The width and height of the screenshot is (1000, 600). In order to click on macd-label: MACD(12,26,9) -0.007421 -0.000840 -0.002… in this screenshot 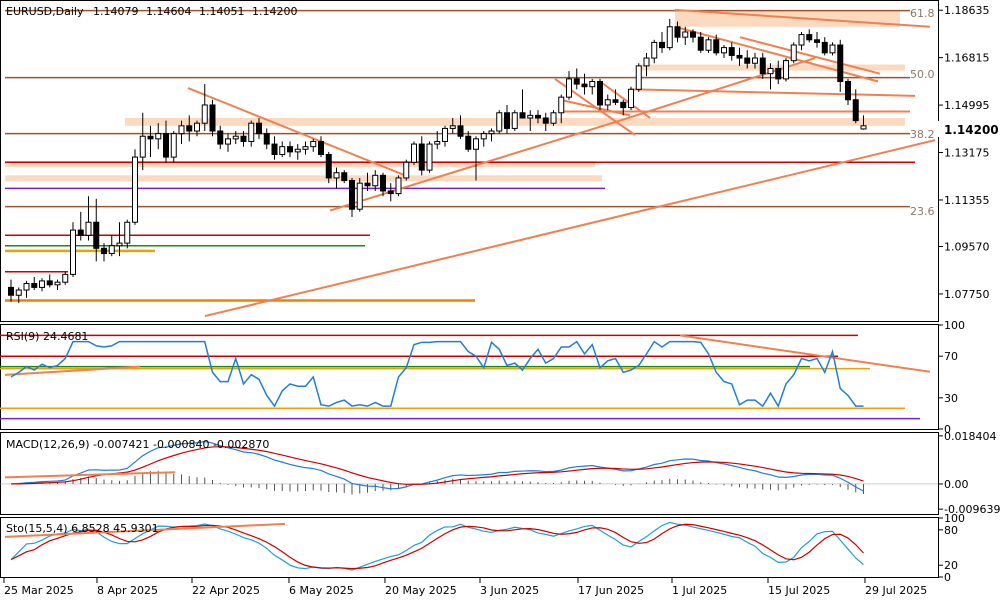, I will do `click(137, 444)`.